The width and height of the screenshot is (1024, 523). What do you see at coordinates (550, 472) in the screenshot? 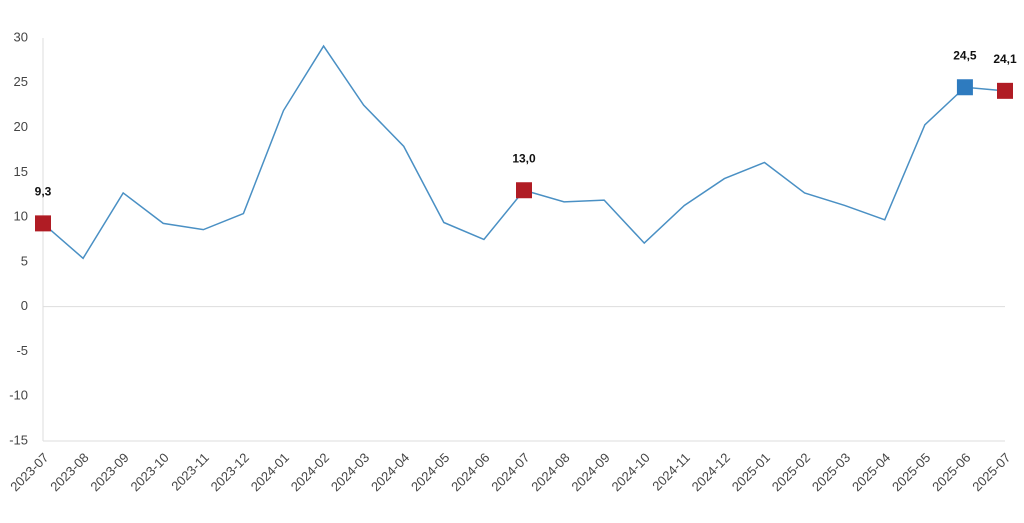
I see `x-tick-label: 2024-08` at bounding box center [550, 472].